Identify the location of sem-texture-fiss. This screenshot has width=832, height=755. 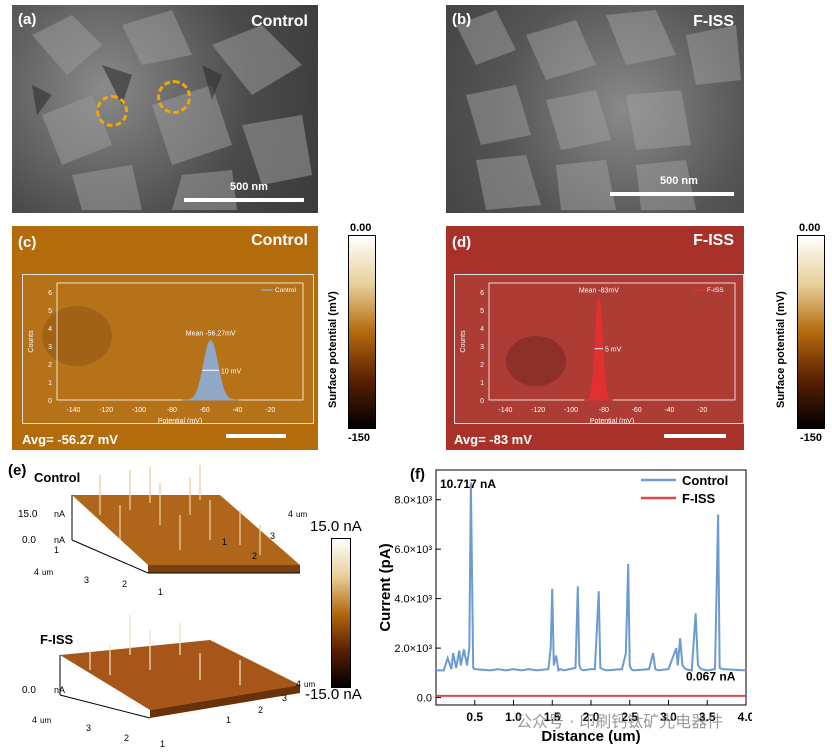
(598, 110).